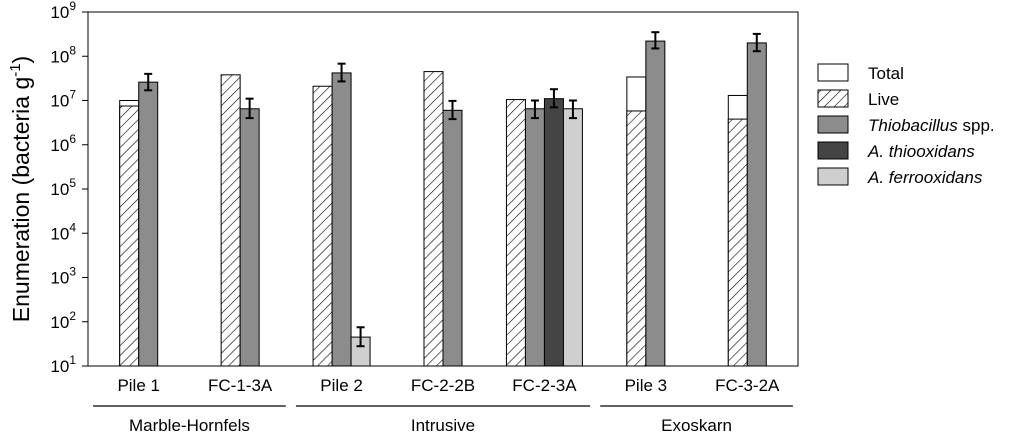 This screenshot has width=1024, height=437. What do you see at coordinates (138, 385) in the screenshot?
I see `x-tick-label-pile-1: Pile 1` at bounding box center [138, 385].